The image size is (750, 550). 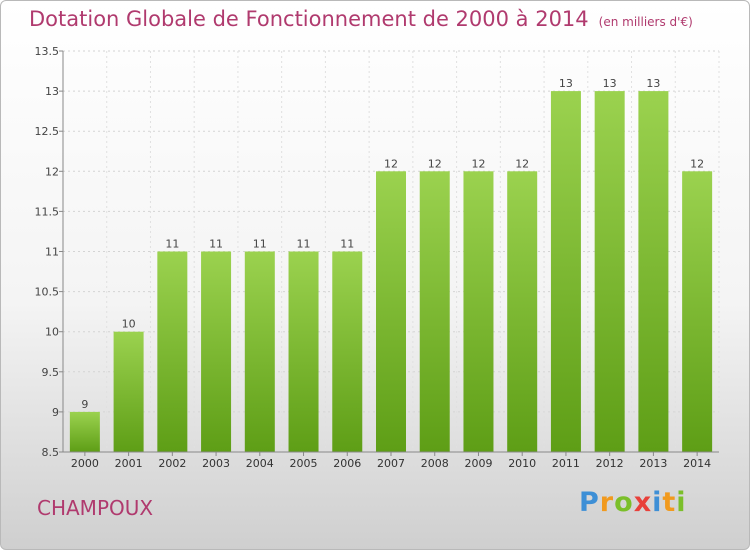 What do you see at coordinates (47, 211) in the screenshot?
I see `y-tick-label: 11.5` at bounding box center [47, 211].